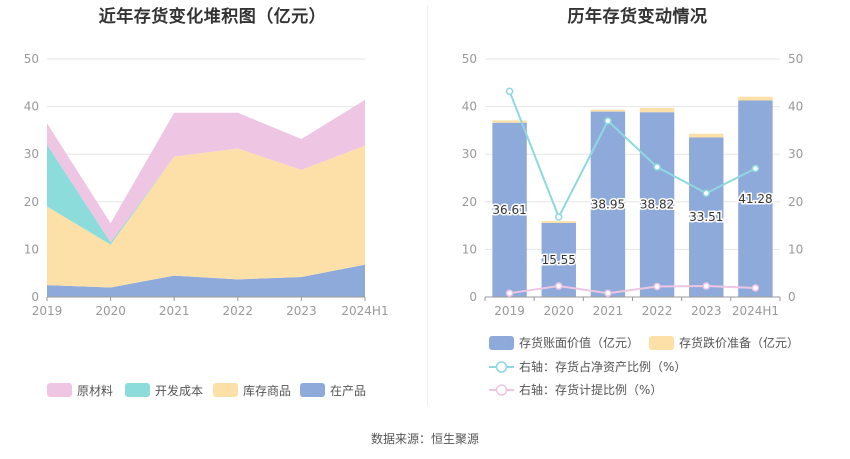 The height and width of the screenshot is (459, 850). I want to click on legend-swatch-原材料, so click(59, 390).